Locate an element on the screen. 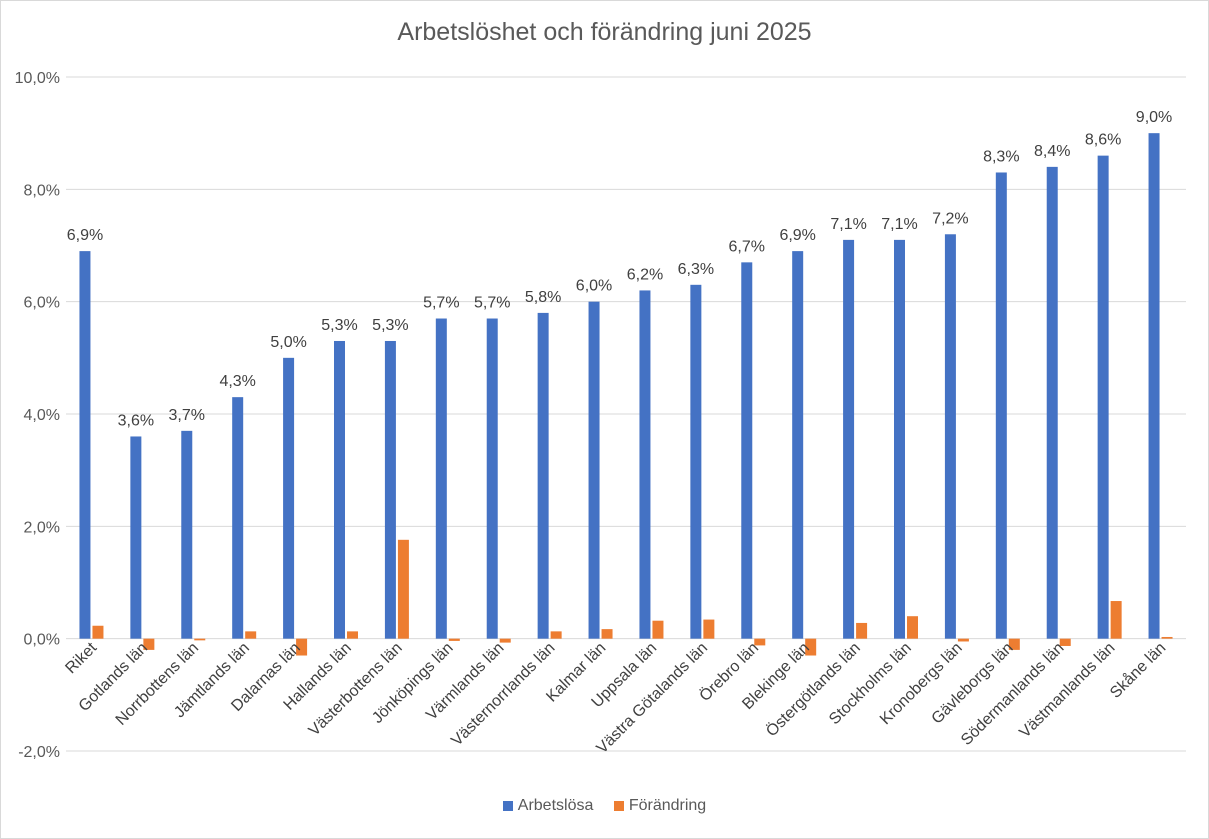 This screenshot has height=839, width=1209. data-label: 6,7% is located at coordinates (747, 246).